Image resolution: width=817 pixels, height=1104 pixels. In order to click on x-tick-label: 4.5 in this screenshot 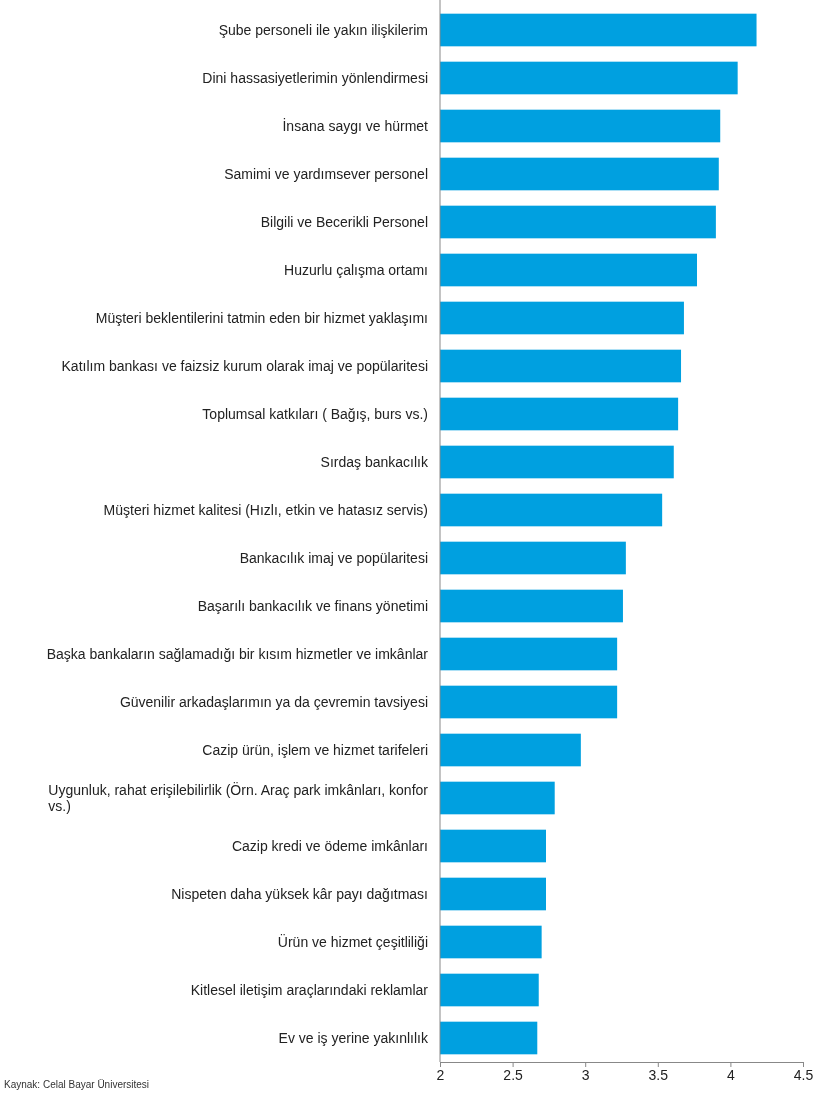, I will do `click(803, 1074)`.